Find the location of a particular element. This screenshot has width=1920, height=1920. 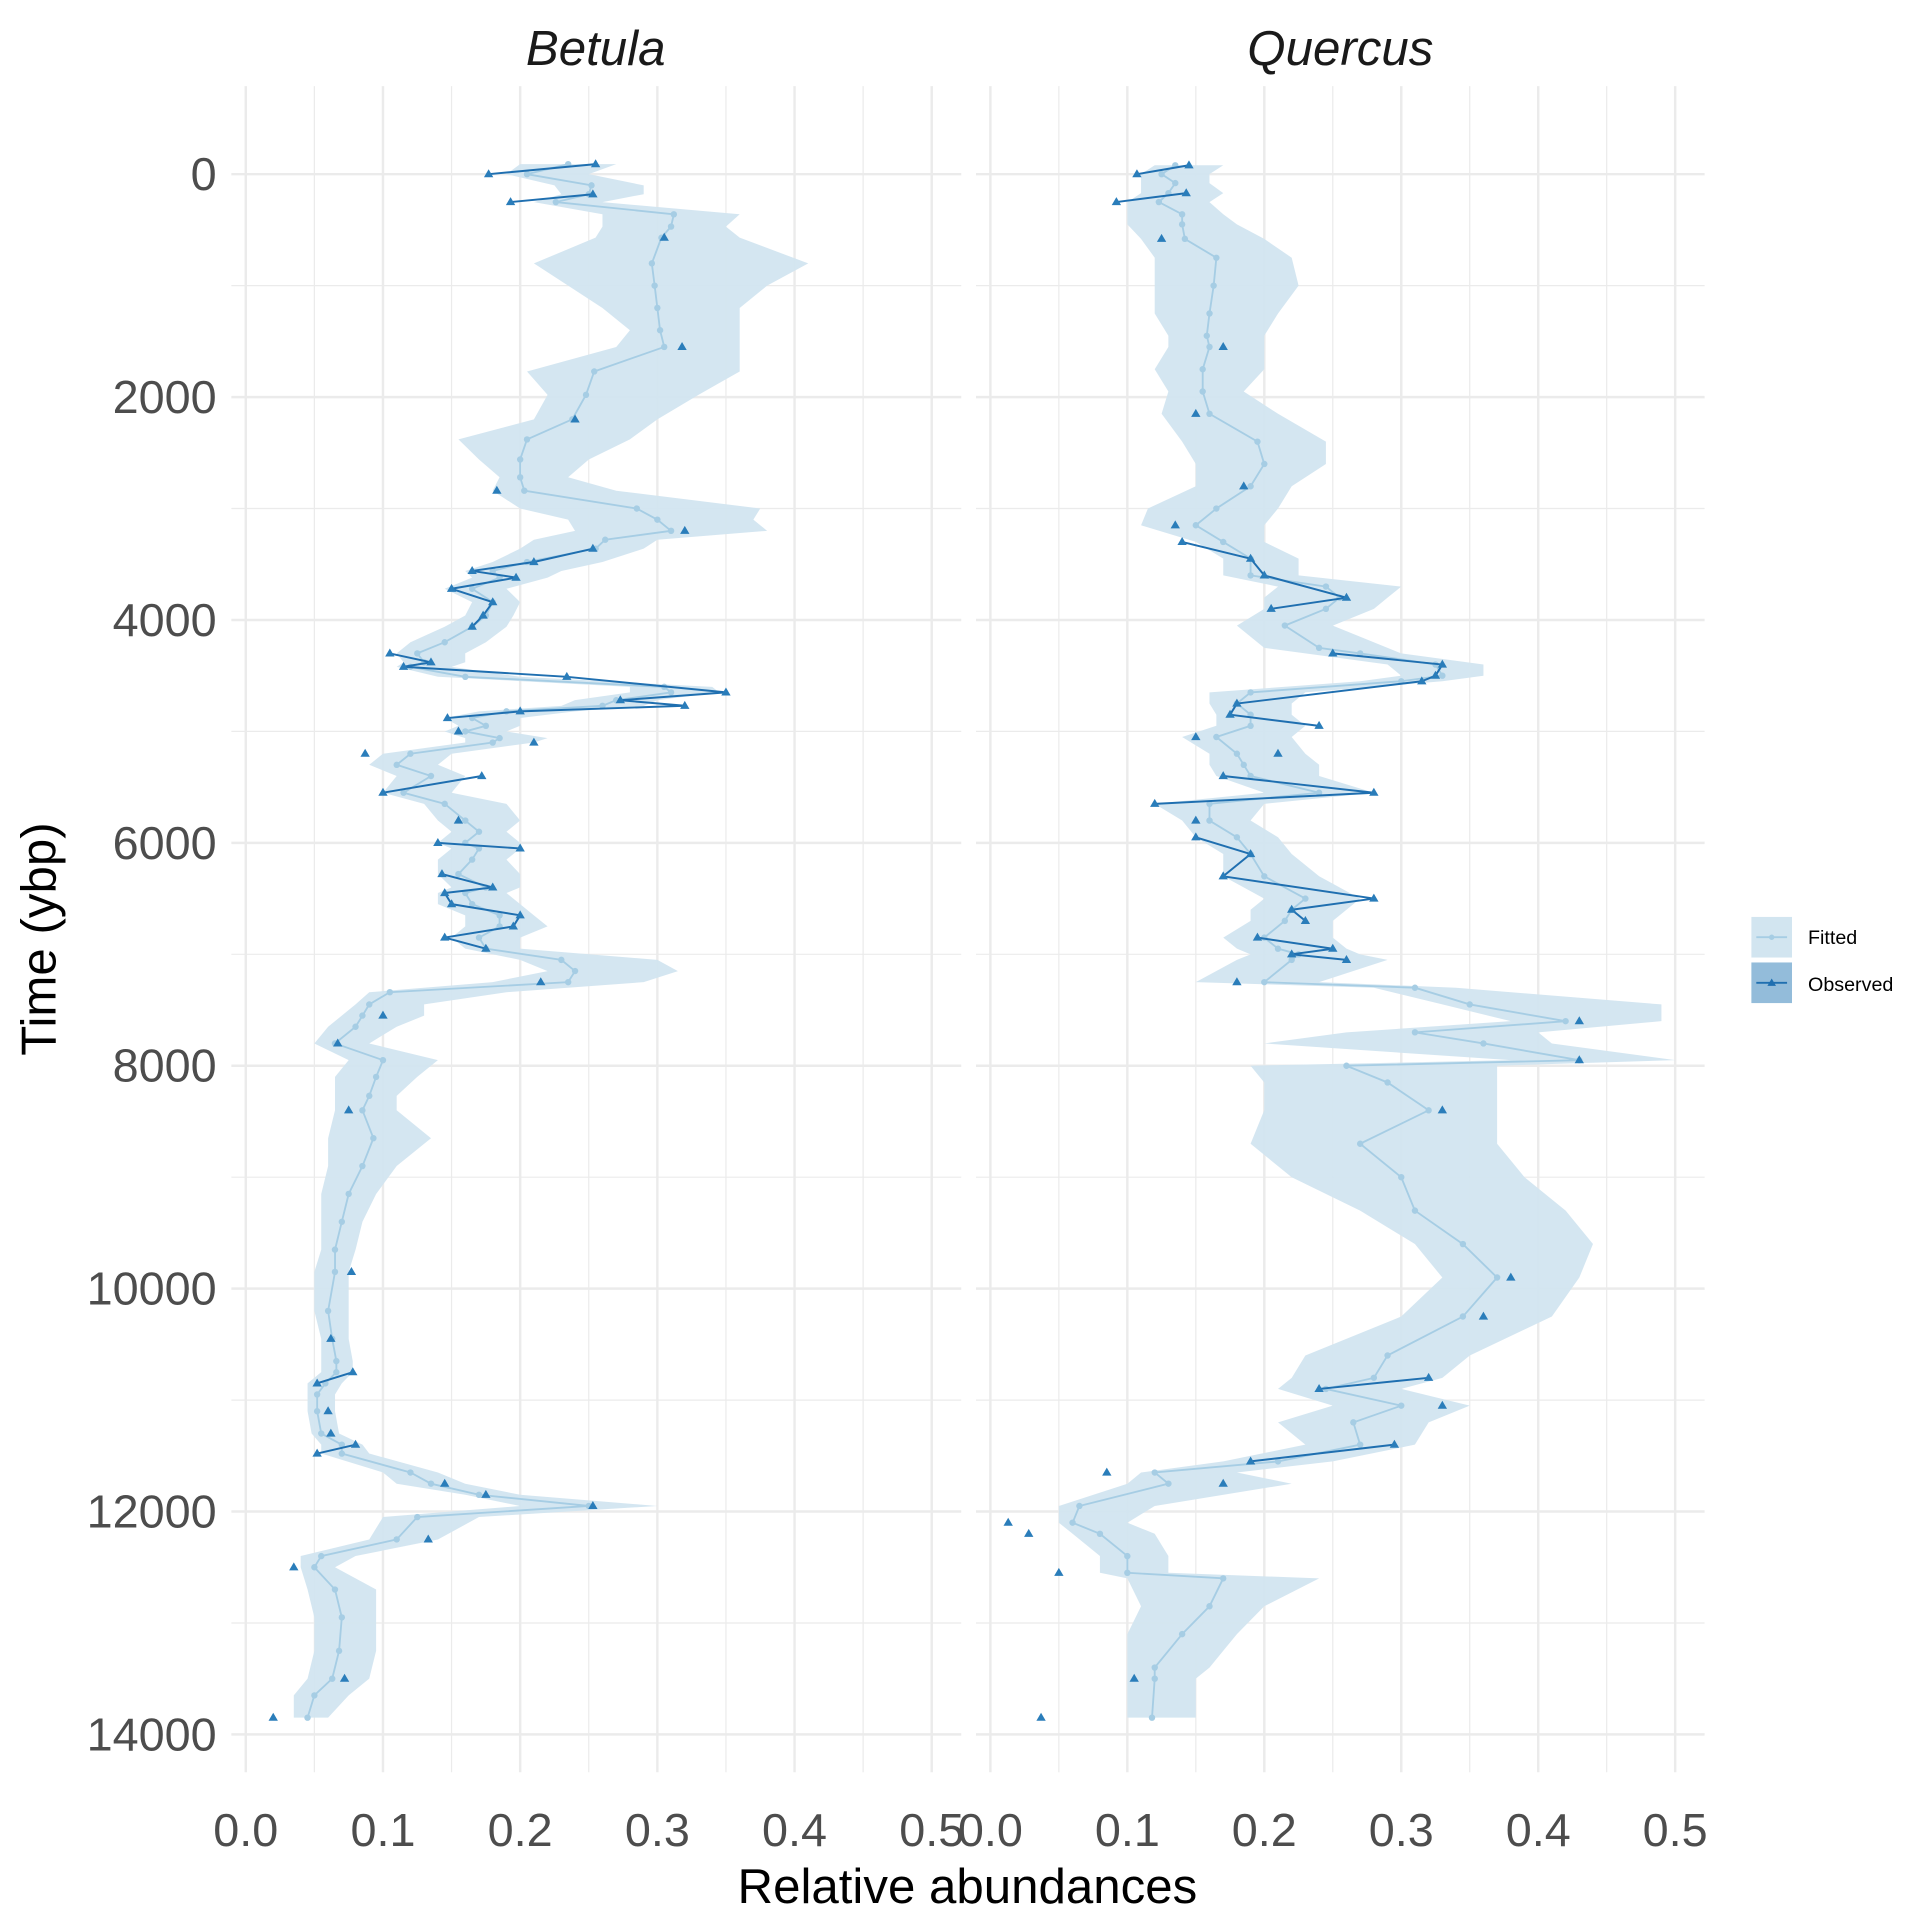

y-tick-label: 2000 is located at coordinates (165, 397).